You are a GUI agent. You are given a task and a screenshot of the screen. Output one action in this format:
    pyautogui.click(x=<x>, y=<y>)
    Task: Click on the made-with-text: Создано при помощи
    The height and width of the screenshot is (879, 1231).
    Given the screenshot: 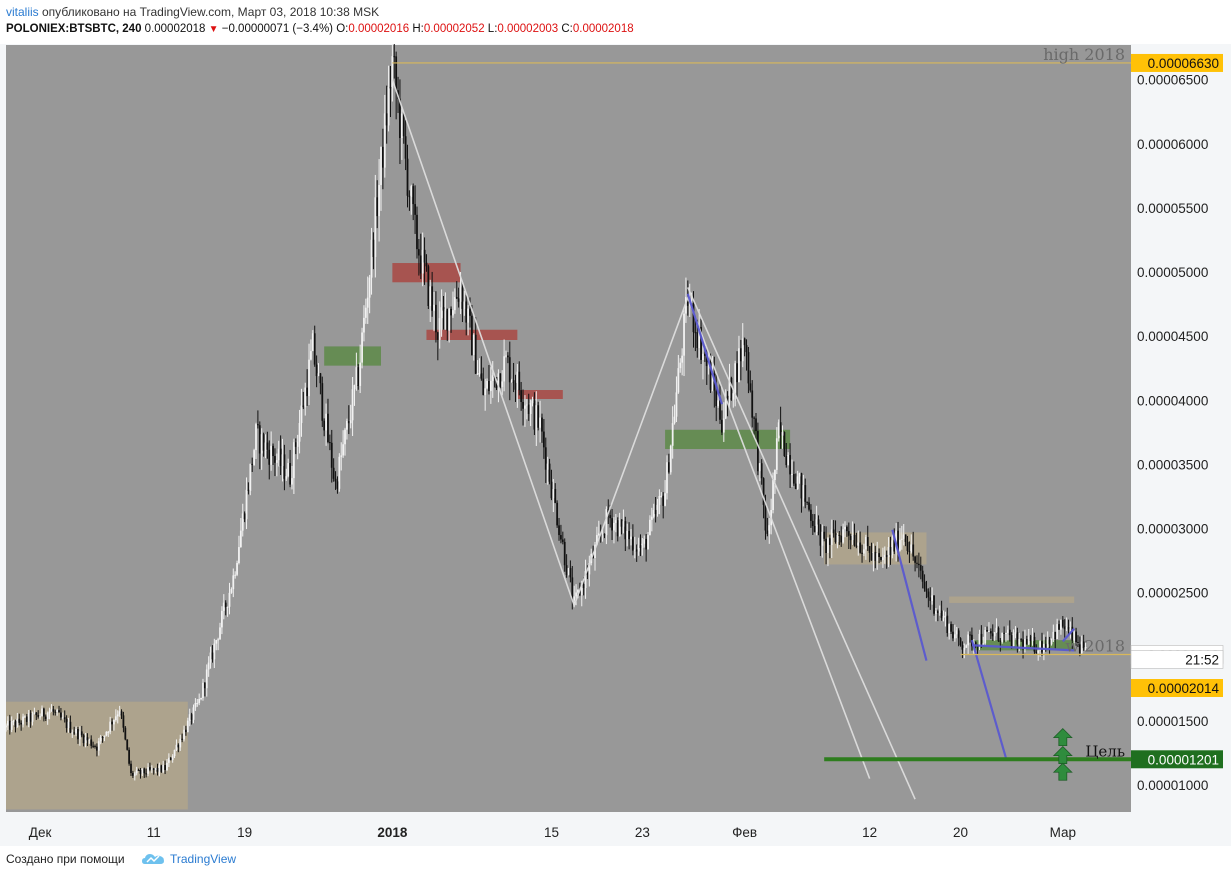 What is the action you would take?
    pyautogui.click(x=65, y=859)
    